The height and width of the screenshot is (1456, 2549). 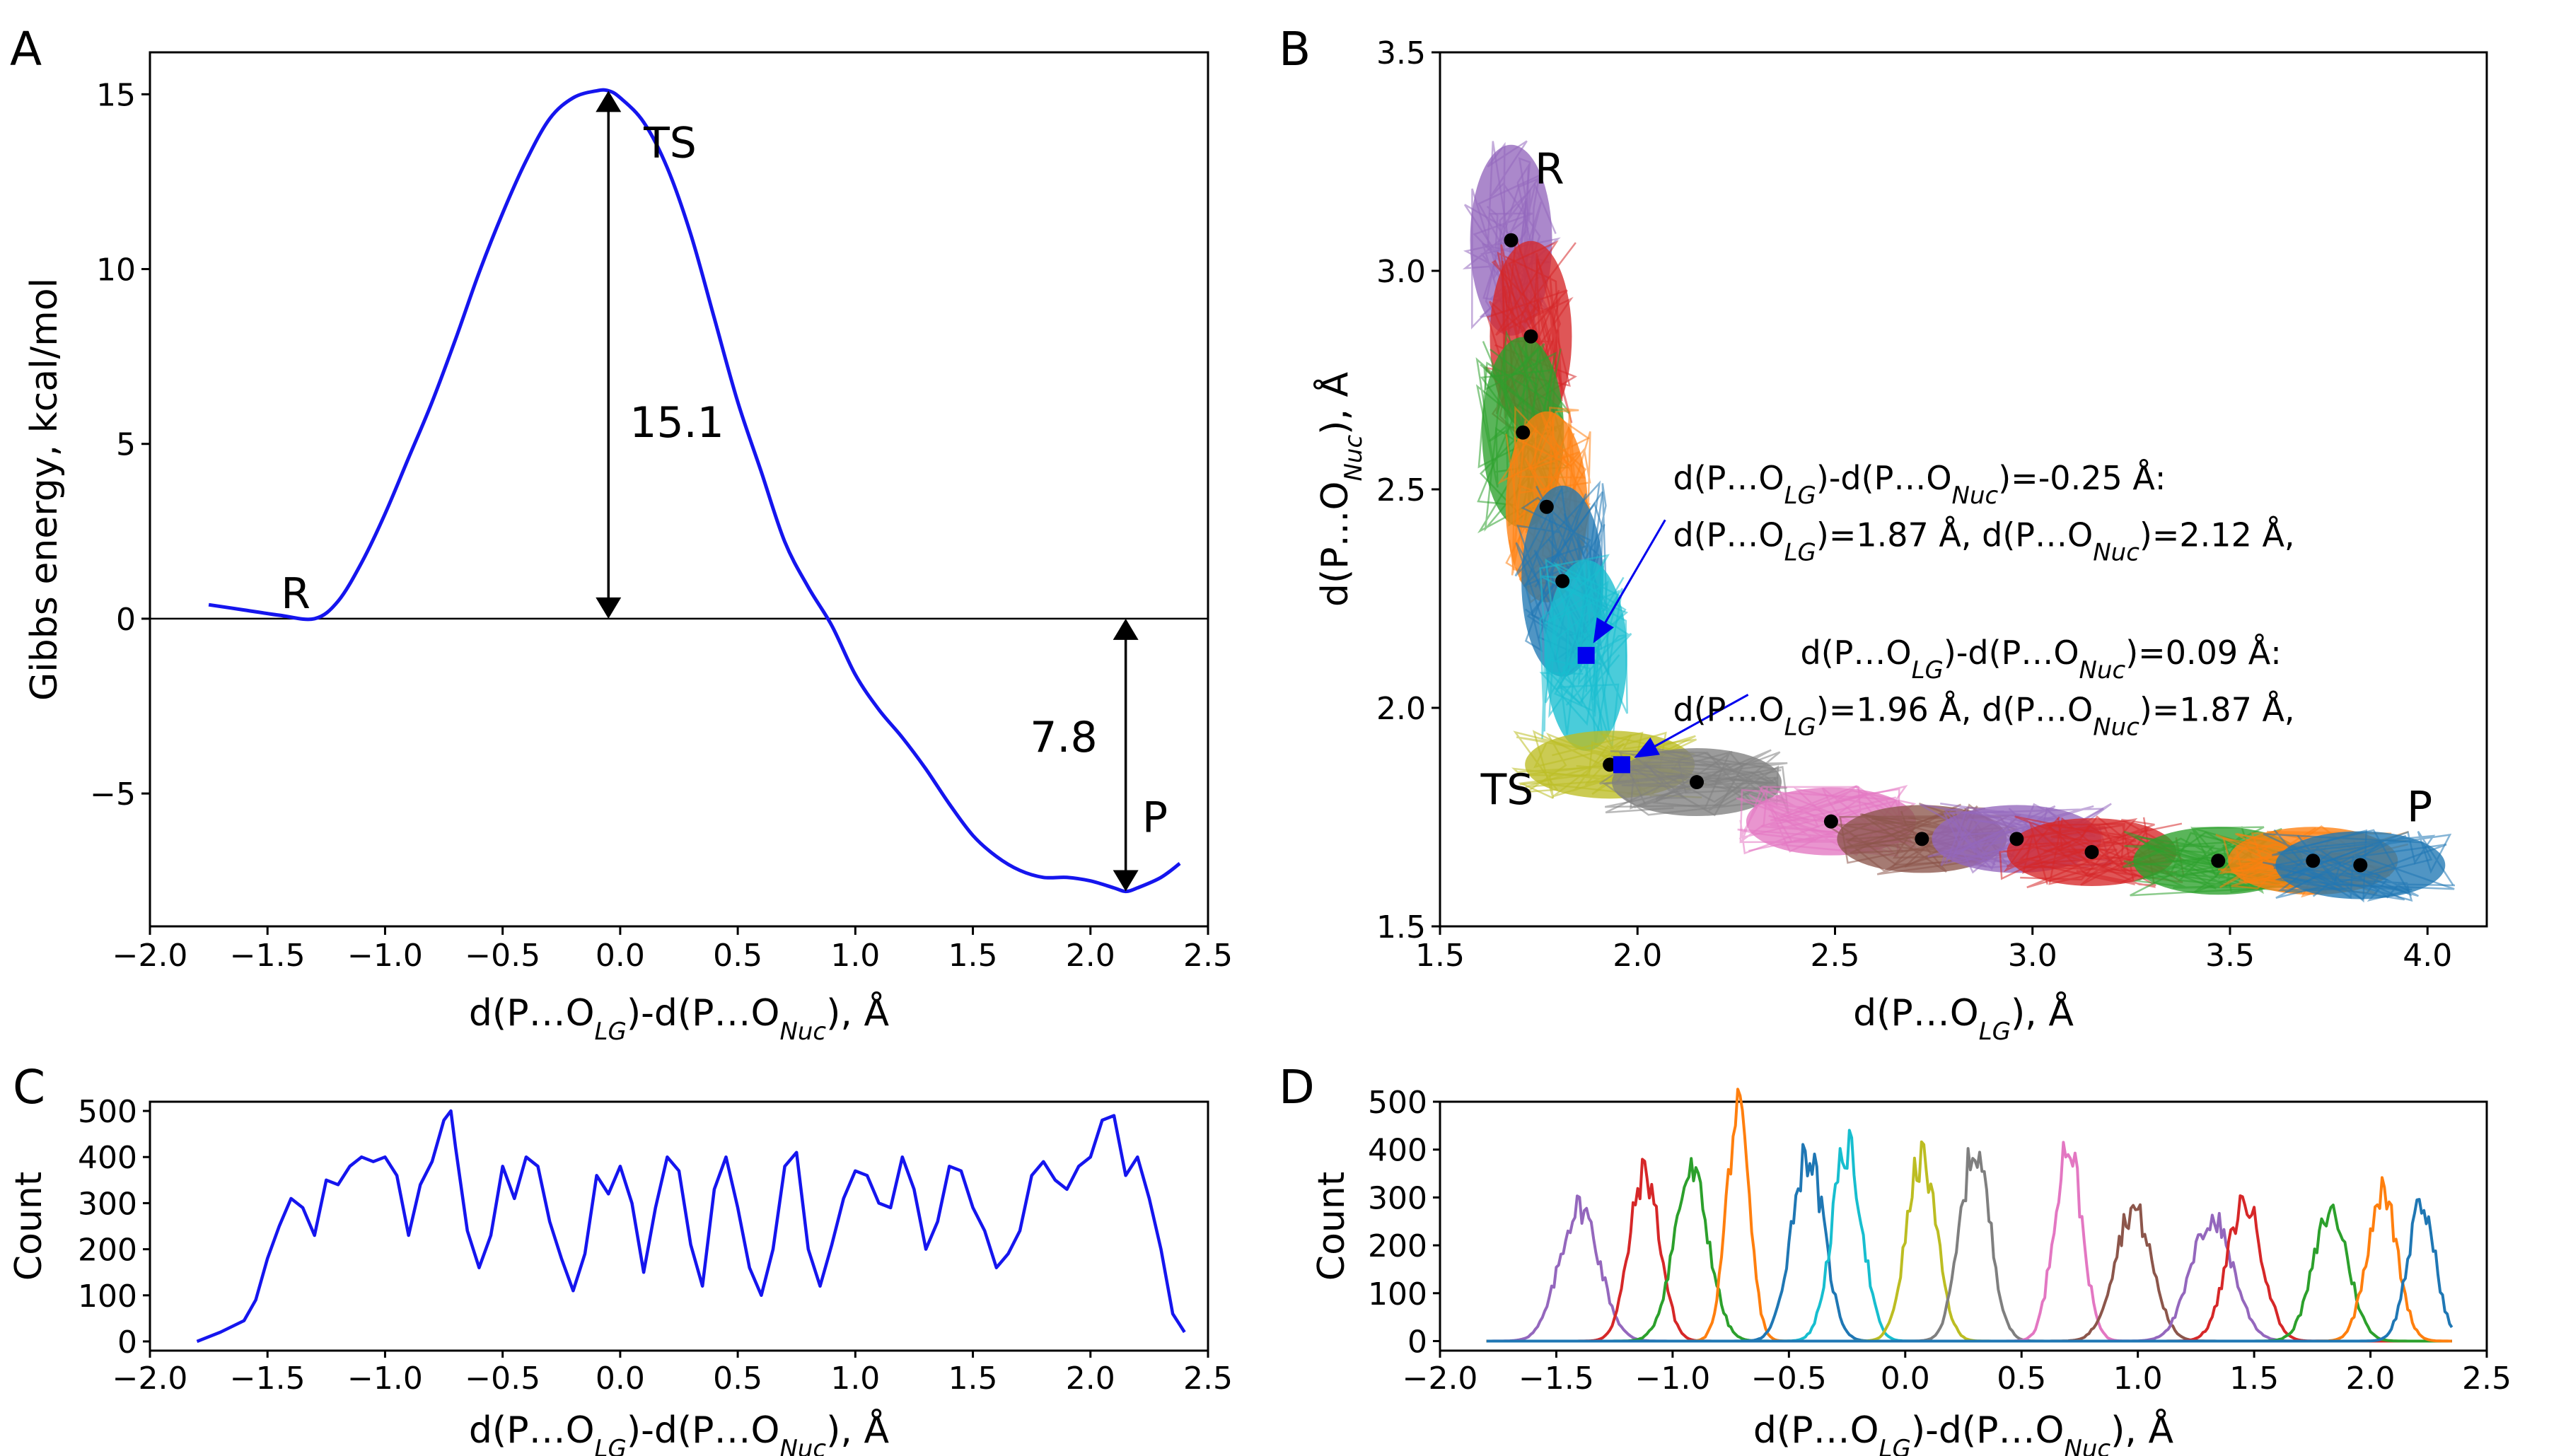 I want to click on label-ts: TS, so click(x=670, y=143).